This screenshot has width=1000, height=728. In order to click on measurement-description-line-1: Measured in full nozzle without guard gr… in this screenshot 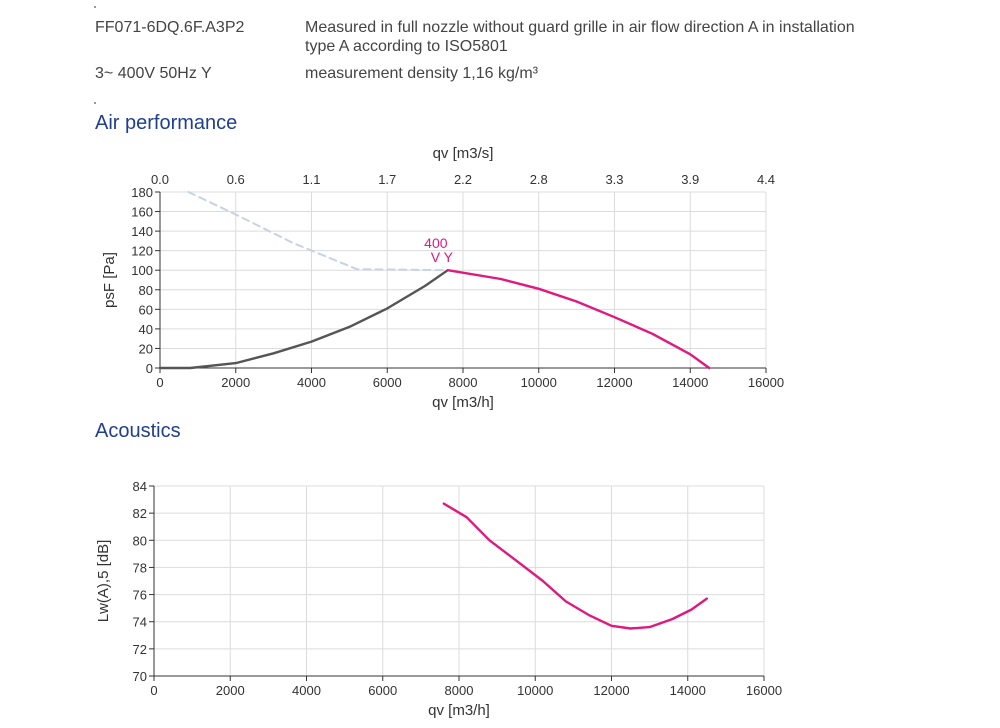, I will do `click(580, 27)`.